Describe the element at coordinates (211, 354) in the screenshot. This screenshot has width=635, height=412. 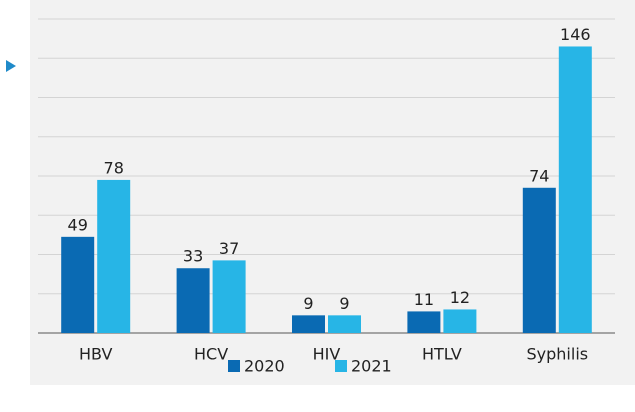
I see `x-tick-label: HCV` at that location.